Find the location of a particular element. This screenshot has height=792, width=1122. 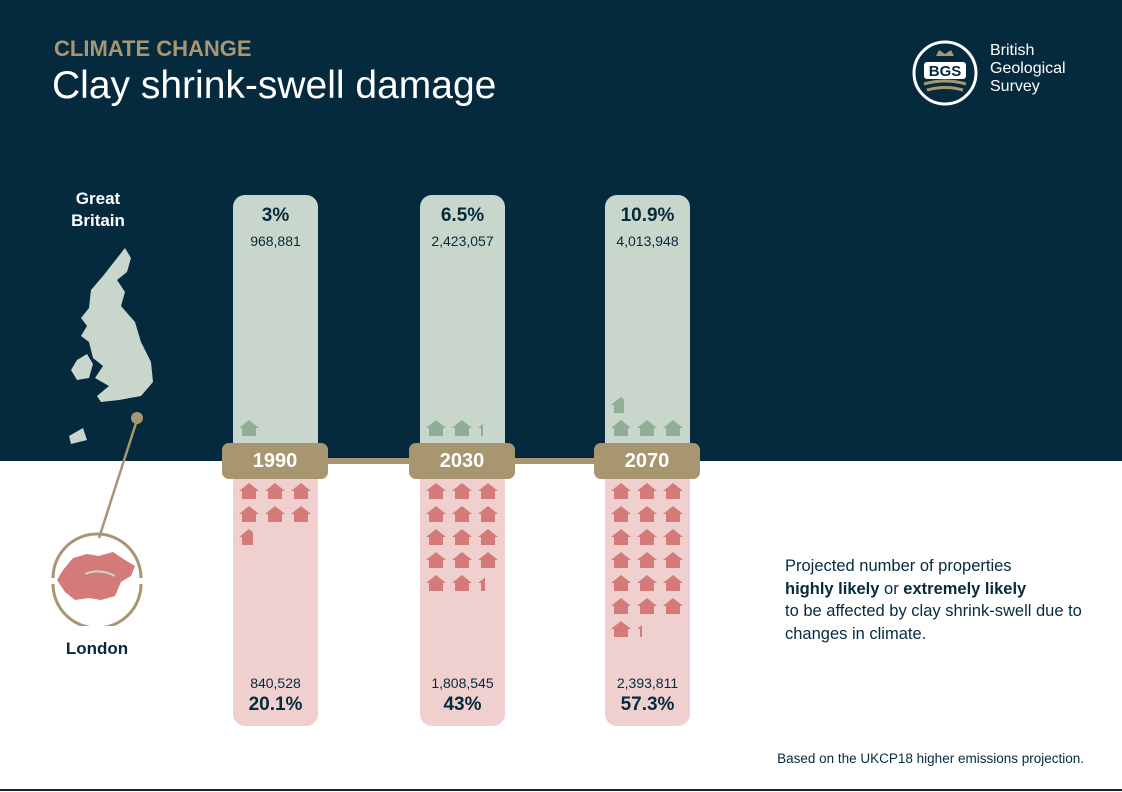

london-count-label: 2,393,811 is located at coordinates (647, 683).